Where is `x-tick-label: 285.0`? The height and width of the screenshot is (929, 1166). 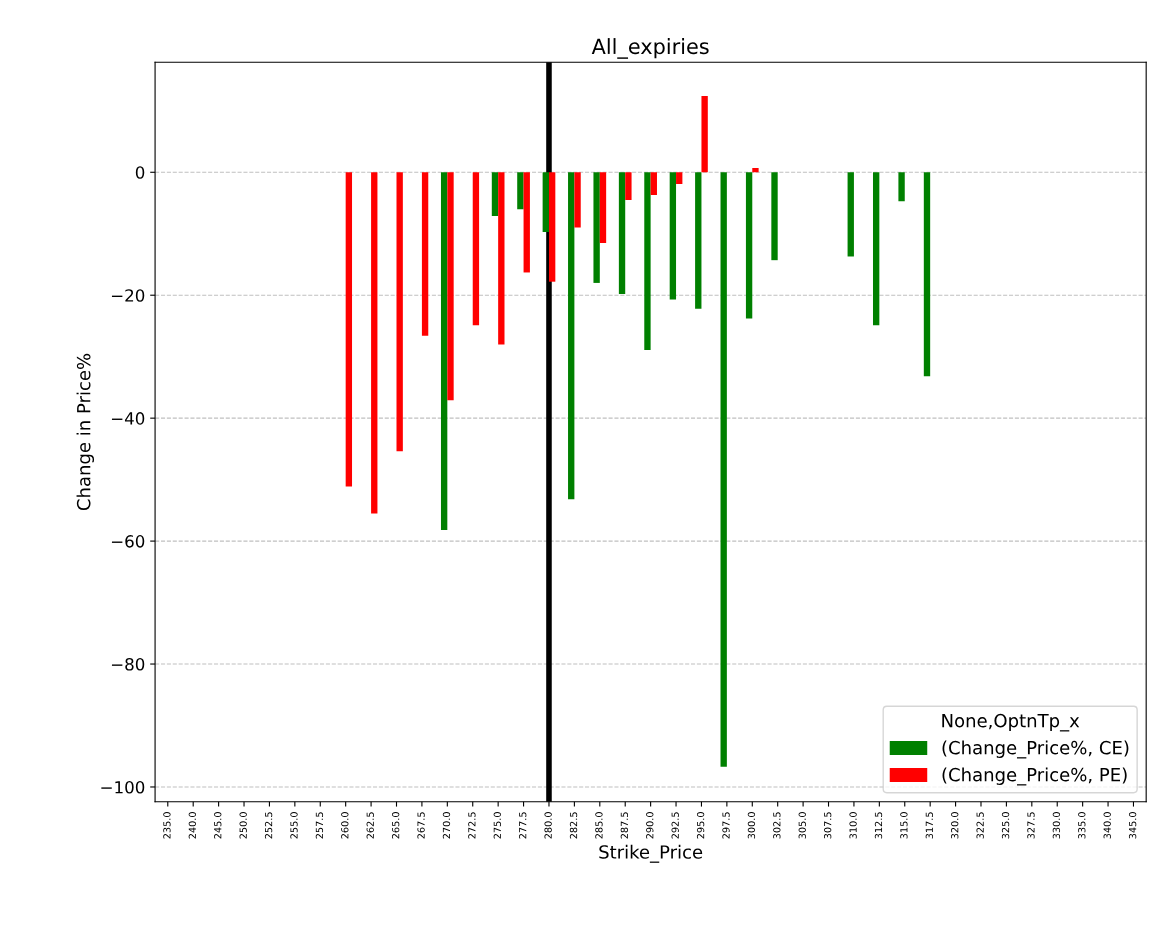 x-tick-label: 285.0 is located at coordinates (599, 825).